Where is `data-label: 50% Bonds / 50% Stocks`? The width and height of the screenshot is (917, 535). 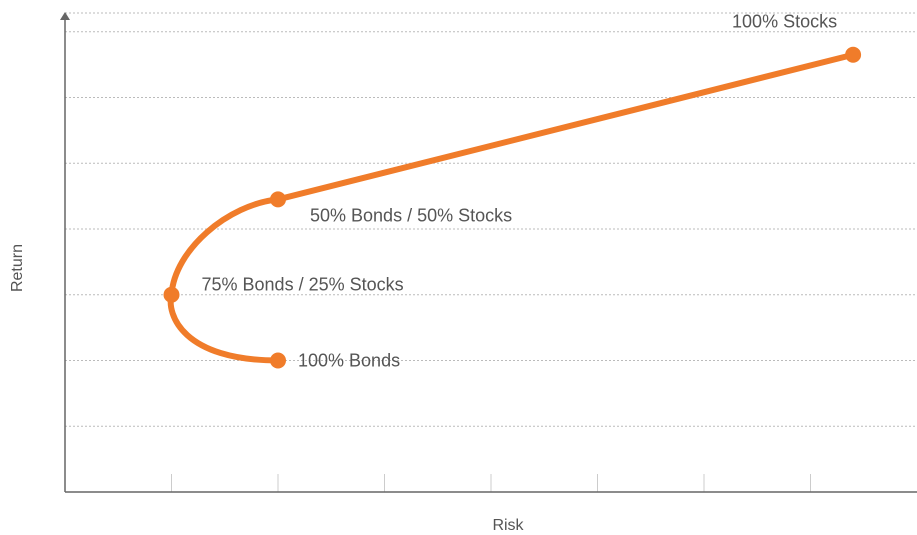 data-label: 50% Bonds / 50% Stocks is located at coordinates (411, 215).